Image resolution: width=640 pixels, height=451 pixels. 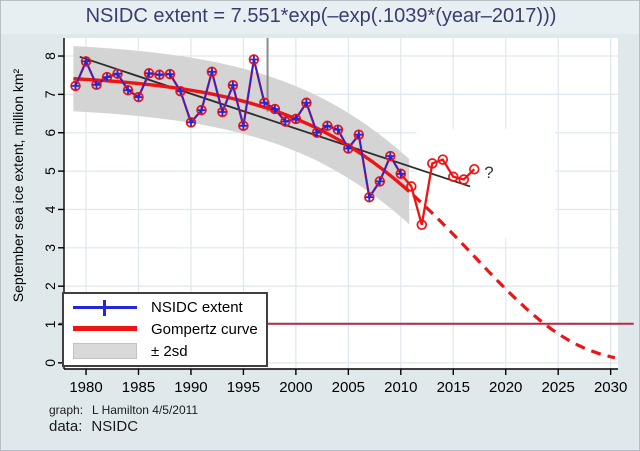 What do you see at coordinates (105, 308) in the screenshot?
I see `blue-line-plus-icon` at bounding box center [105, 308].